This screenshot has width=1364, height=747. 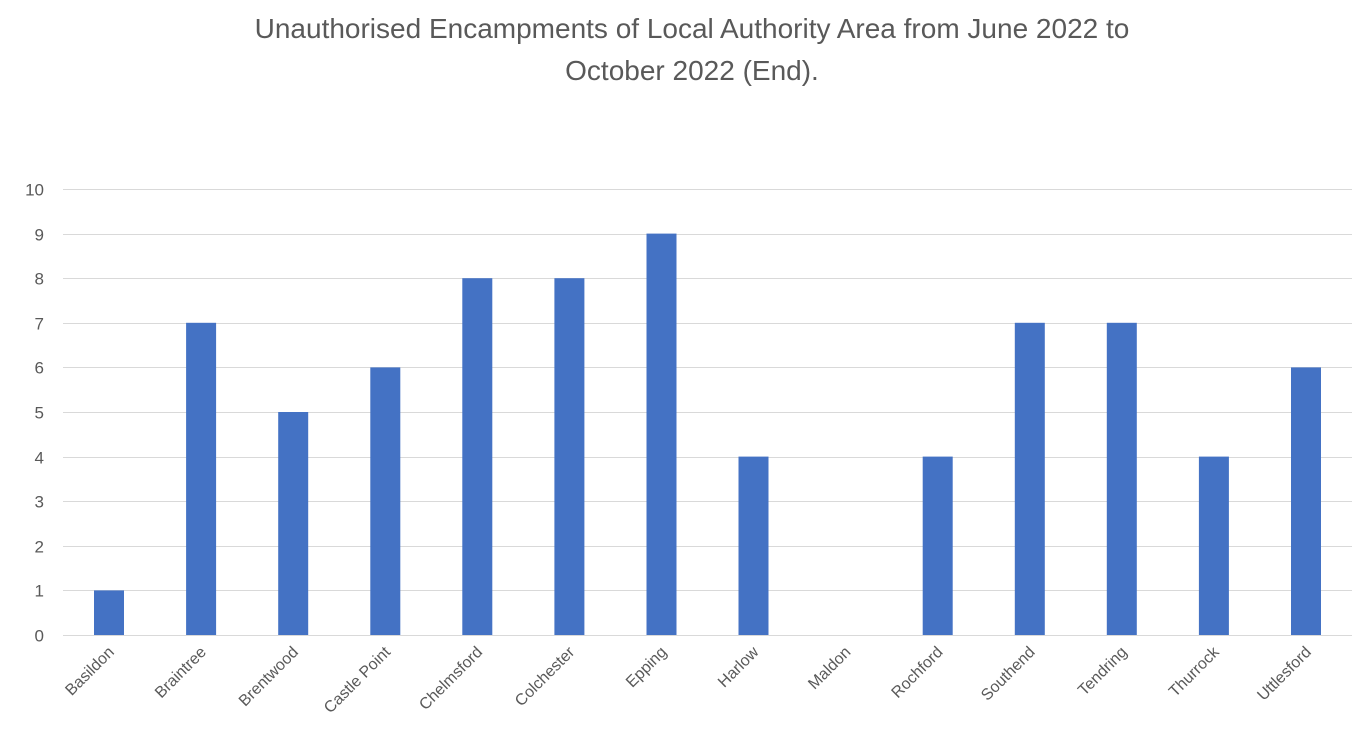 What do you see at coordinates (569, 456) in the screenshot?
I see `bar-colchester` at bounding box center [569, 456].